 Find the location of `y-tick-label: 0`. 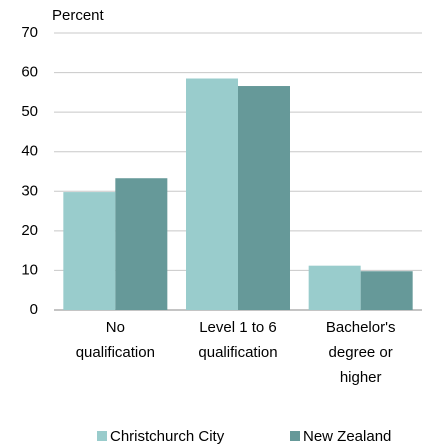

y-tick-label: 0 is located at coordinates (34, 309).